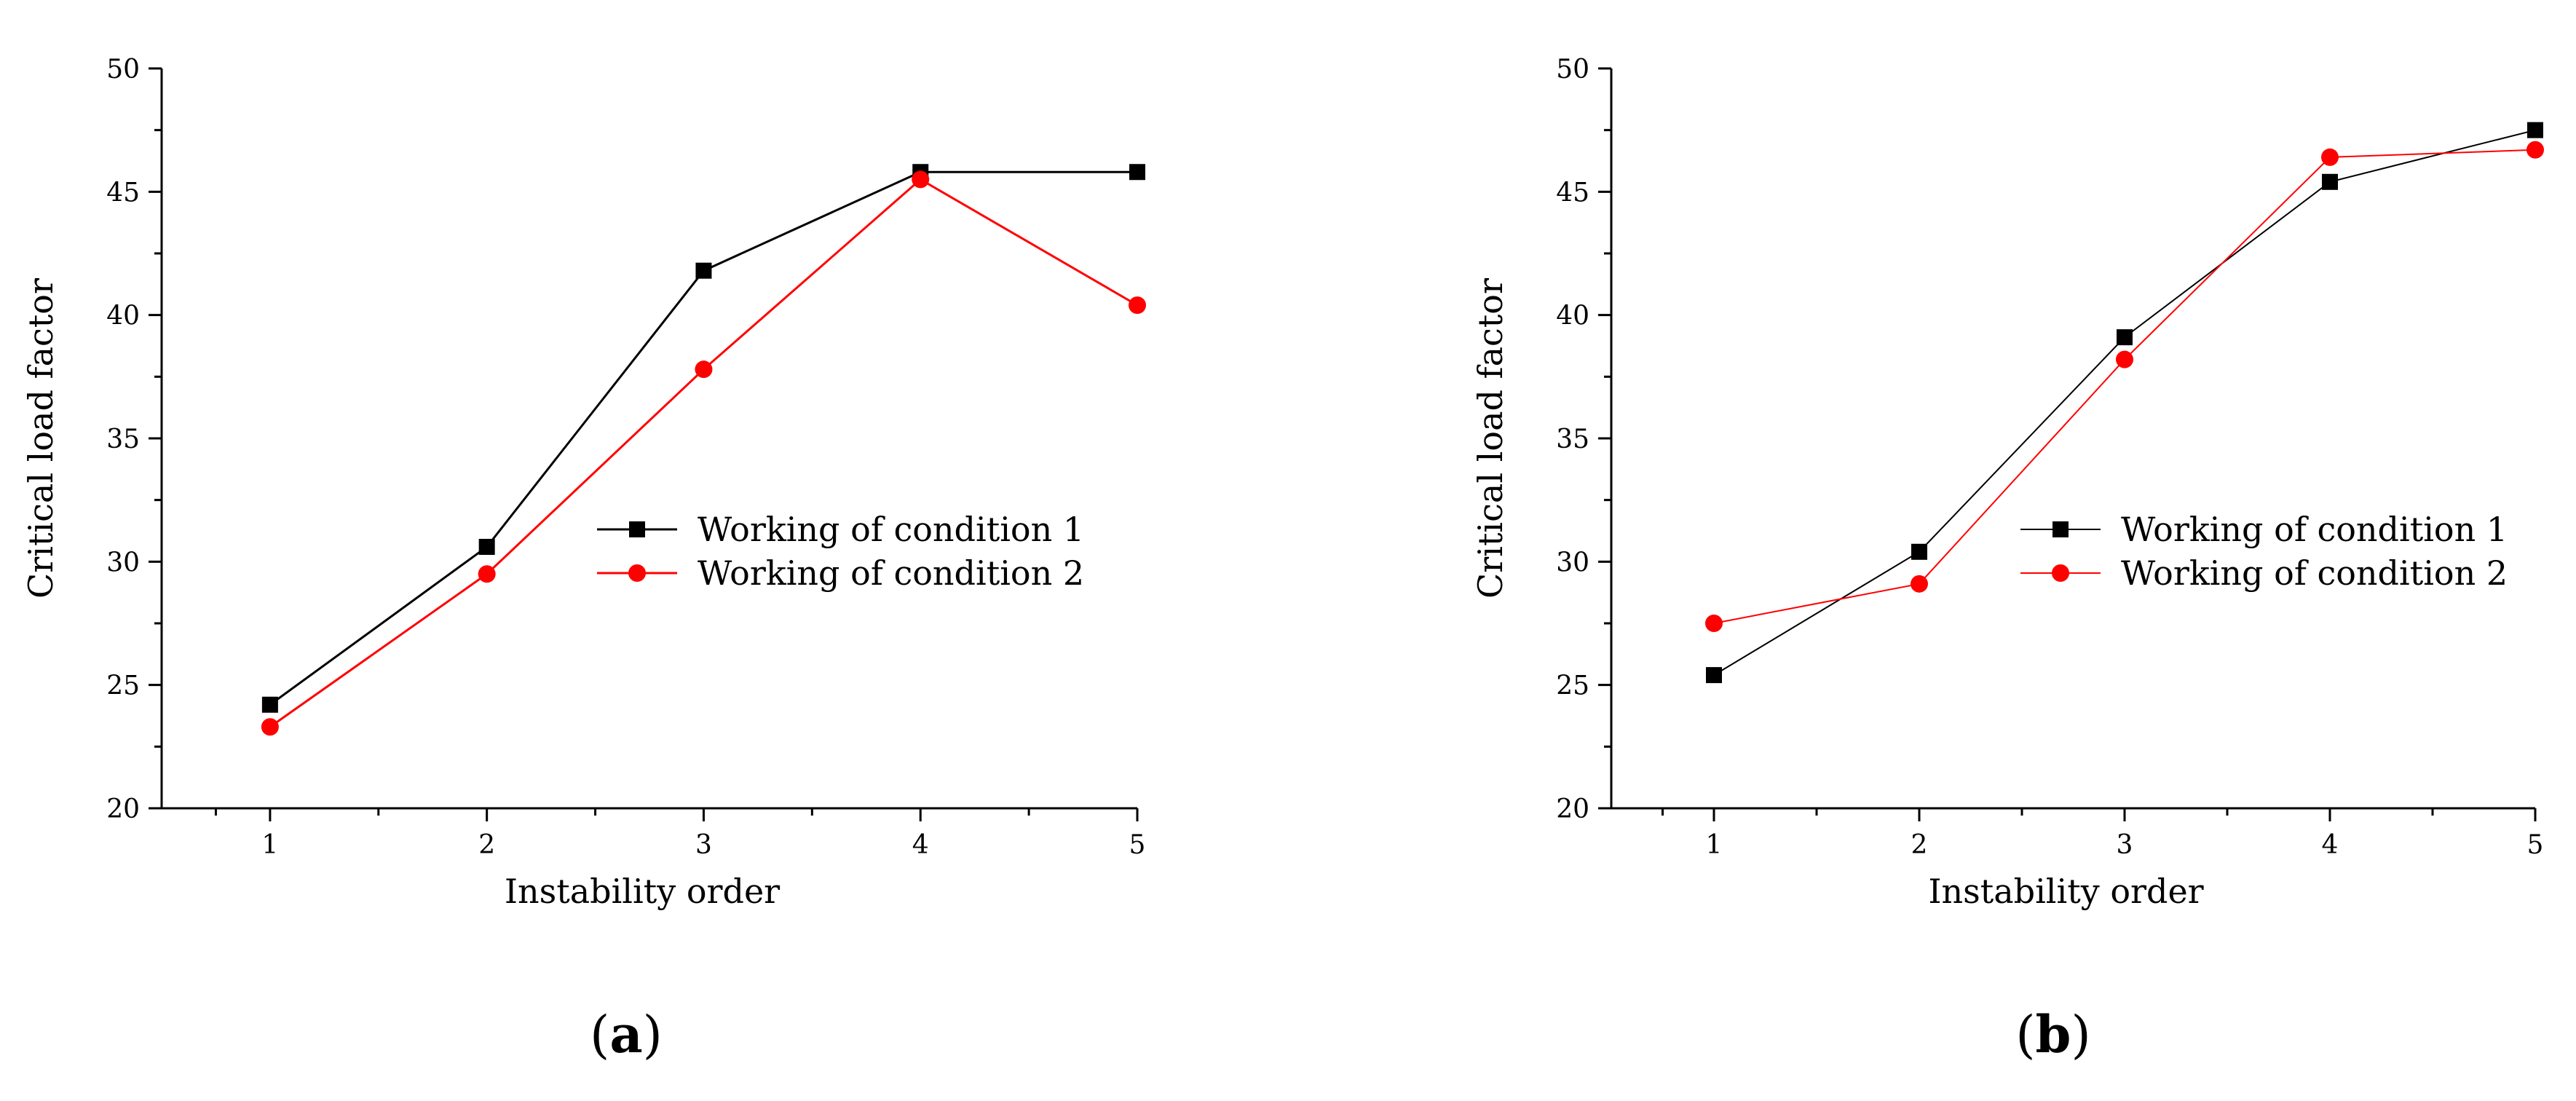 The height and width of the screenshot is (1101, 2576). What do you see at coordinates (2053, 1034) in the screenshot?
I see `panel-label: (b)` at bounding box center [2053, 1034].